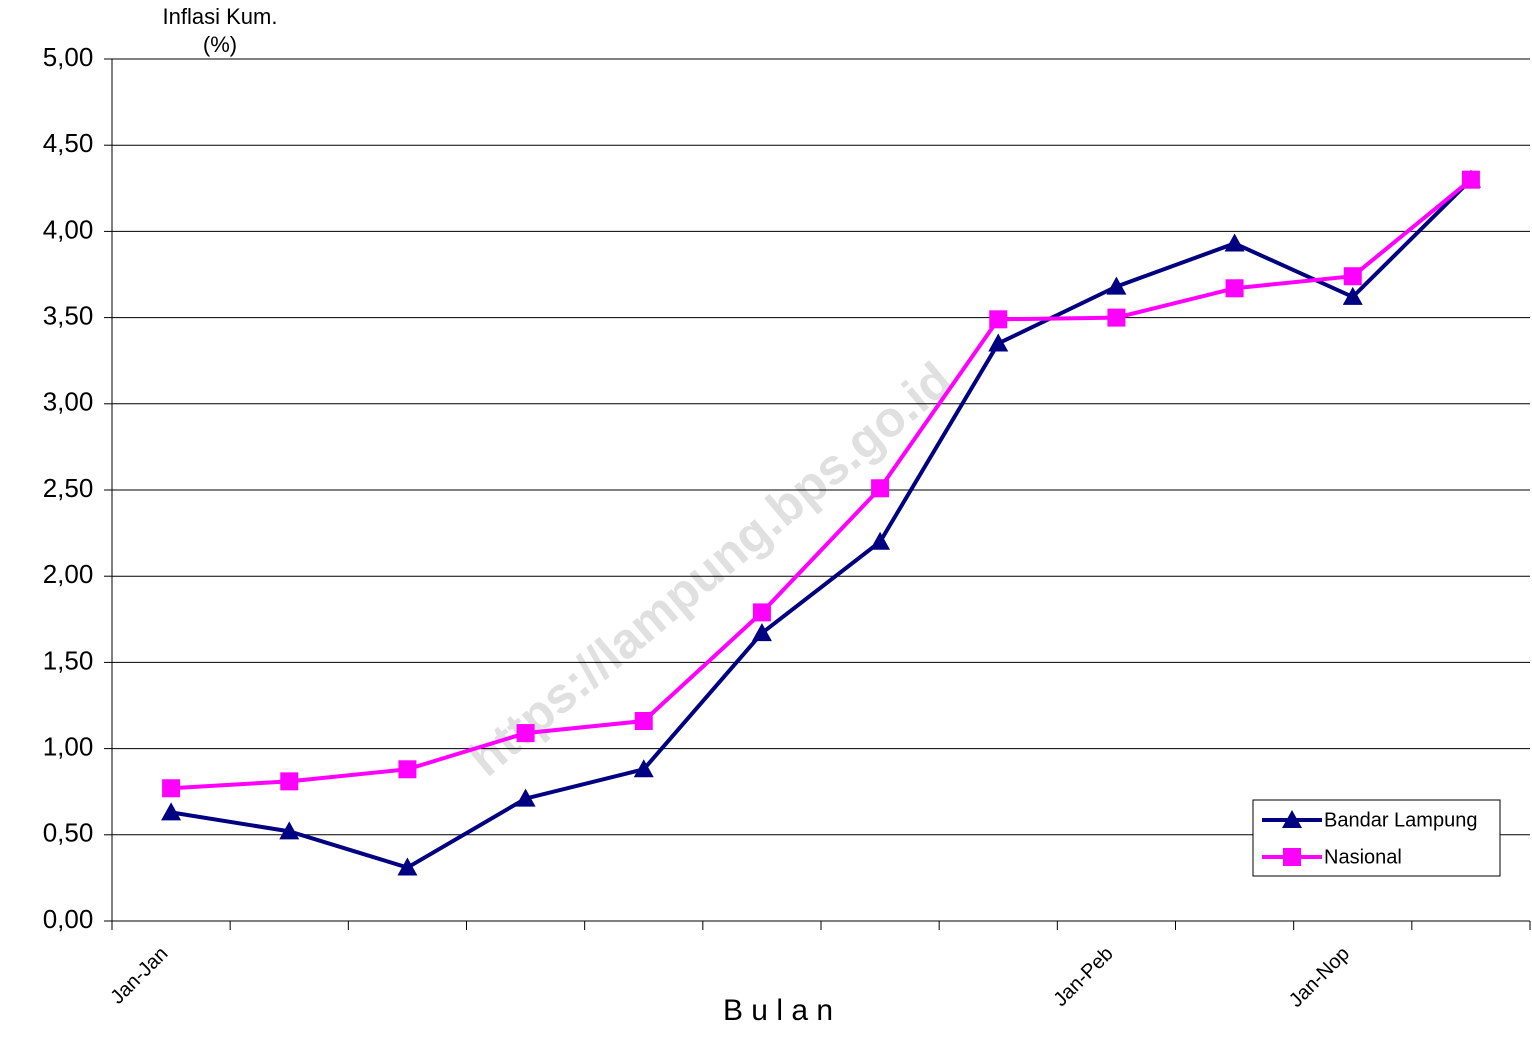 The width and height of the screenshot is (1532, 1045). Describe the element at coordinates (778, 1010) in the screenshot. I see `x-axis-title: B u l a n` at that location.